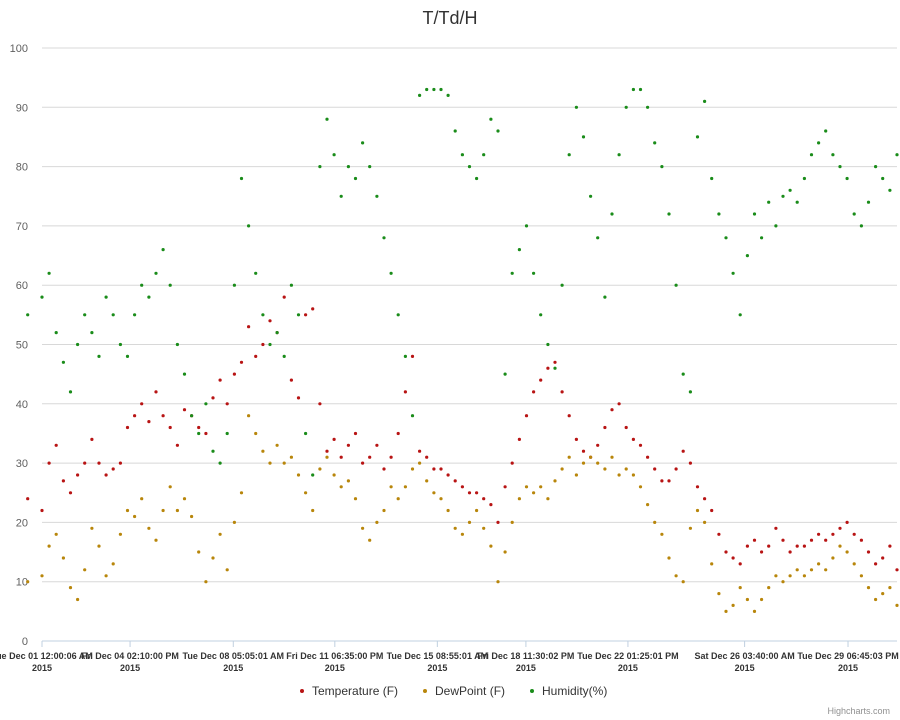 The image size is (900, 720). Describe the element at coordinates (437, 668) in the screenshot. I see `x-tick-label-year: 2015` at that location.